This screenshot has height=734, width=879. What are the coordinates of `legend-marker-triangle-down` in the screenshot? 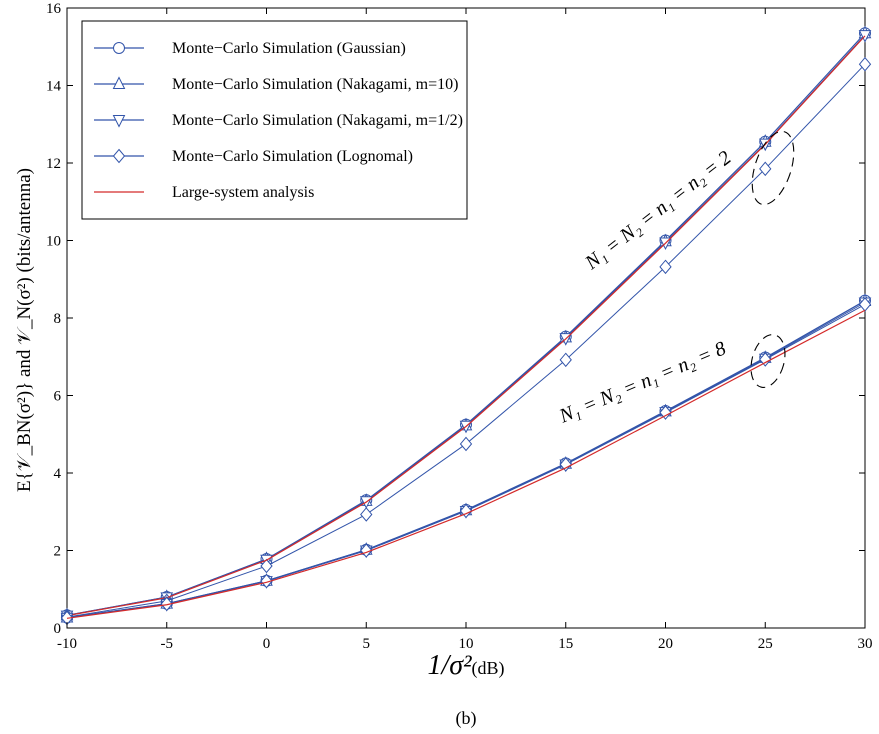 It's located at (119, 121).